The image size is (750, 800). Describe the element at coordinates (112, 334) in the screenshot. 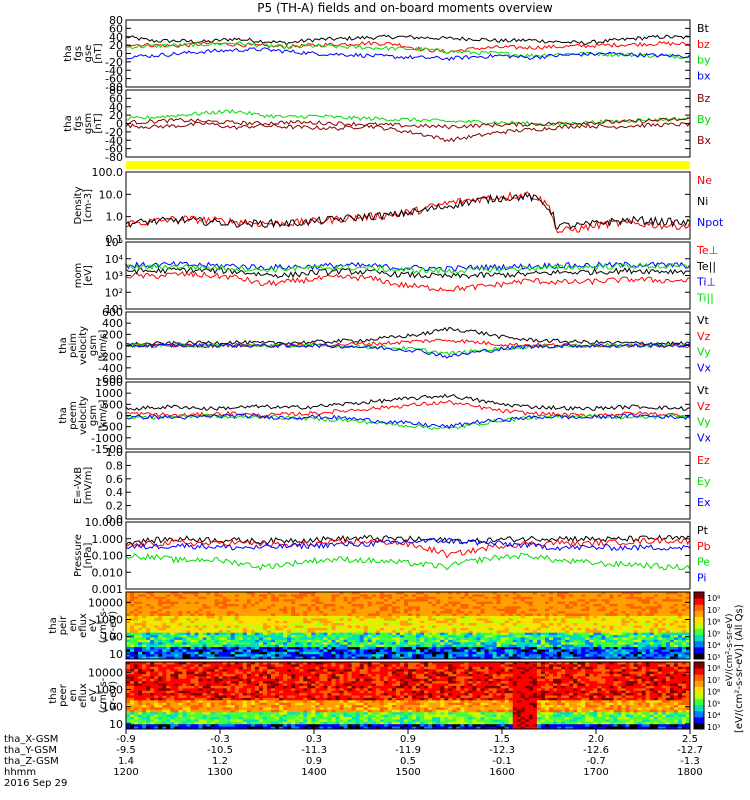

I see `y-tick-label: 200` at that location.